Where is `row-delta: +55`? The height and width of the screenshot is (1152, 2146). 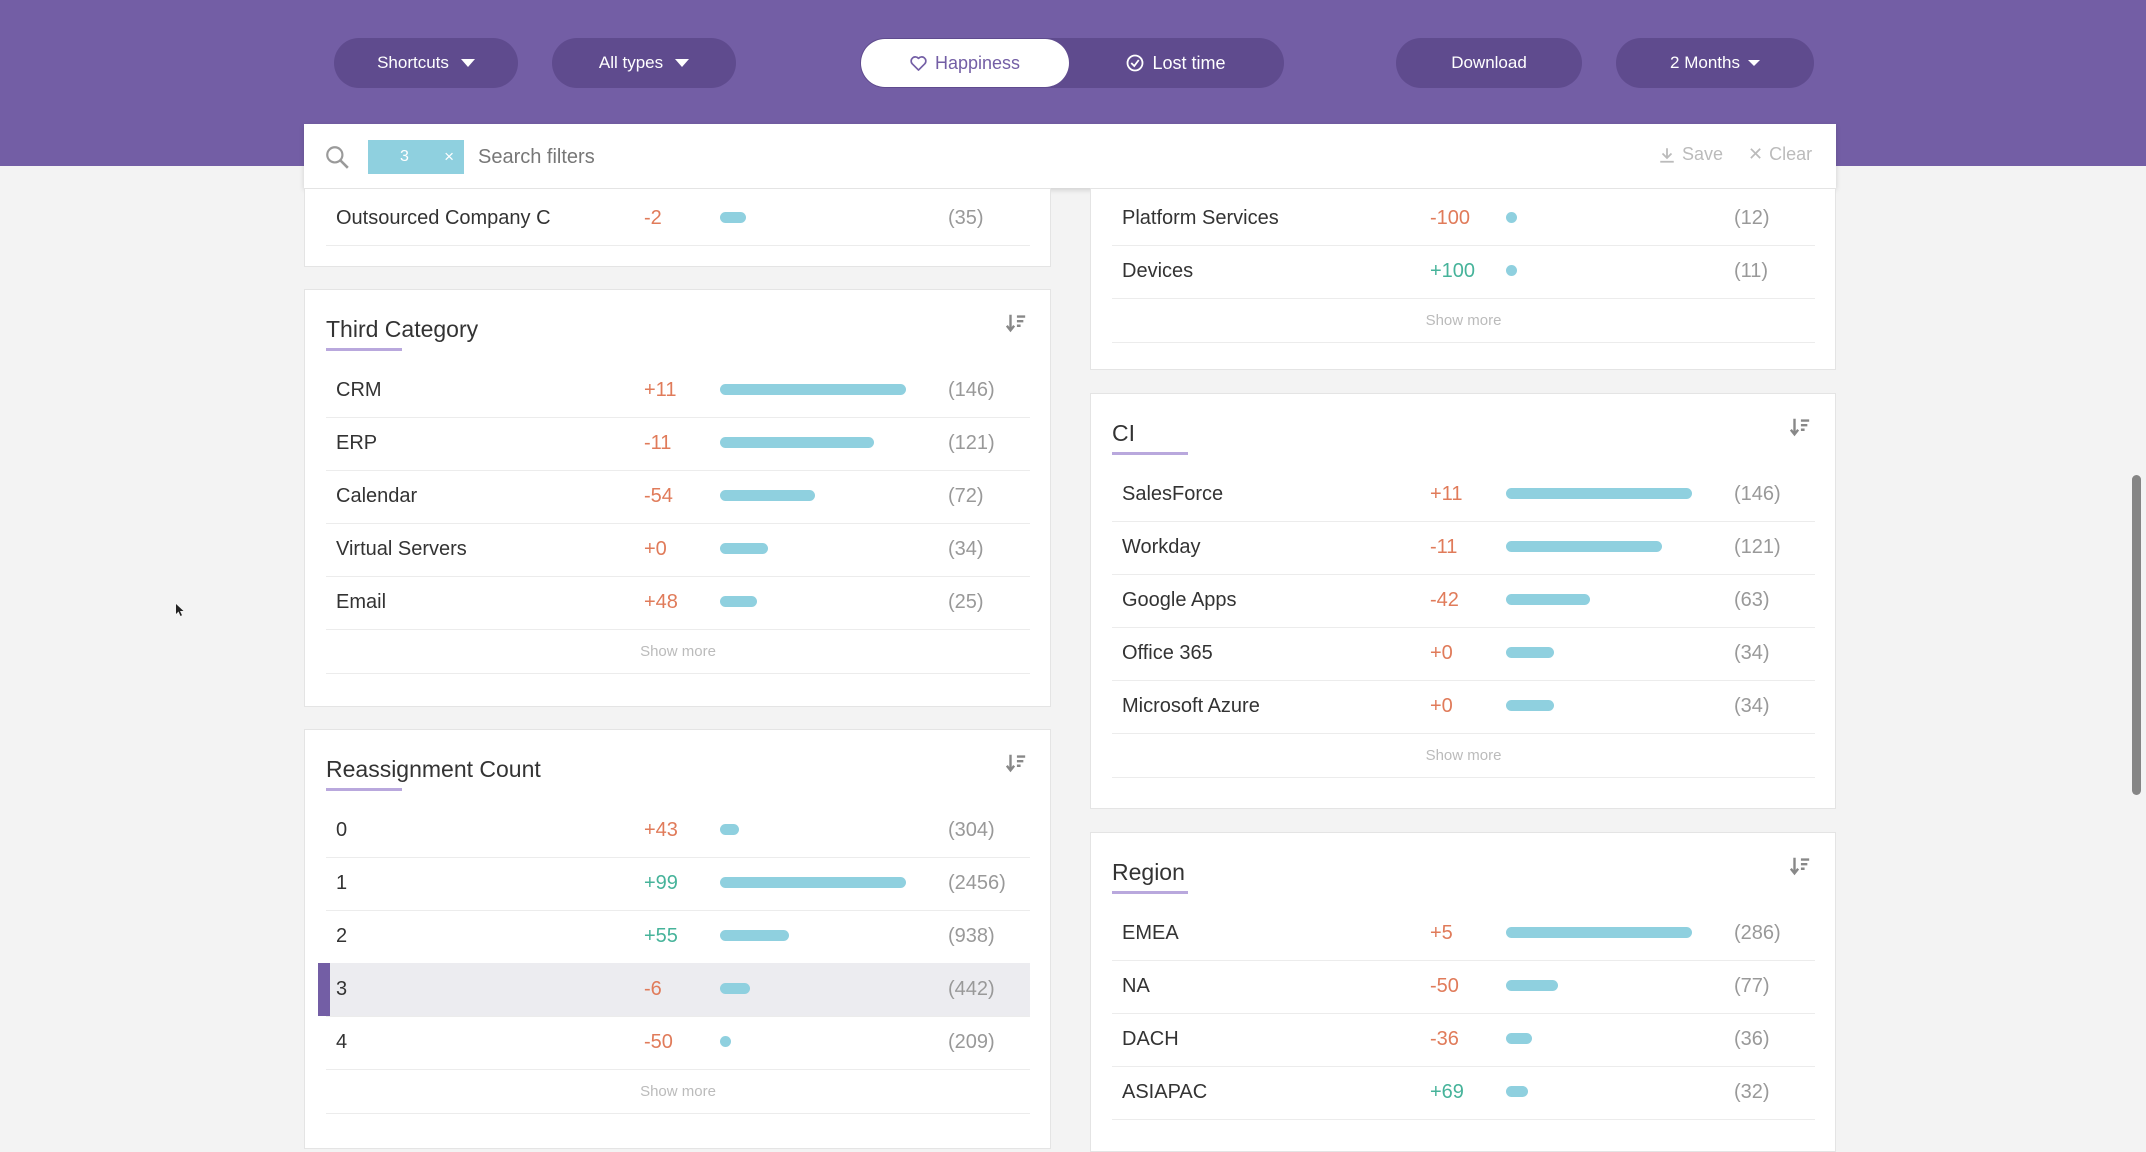
row-delta: +55 is located at coordinates (661, 936).